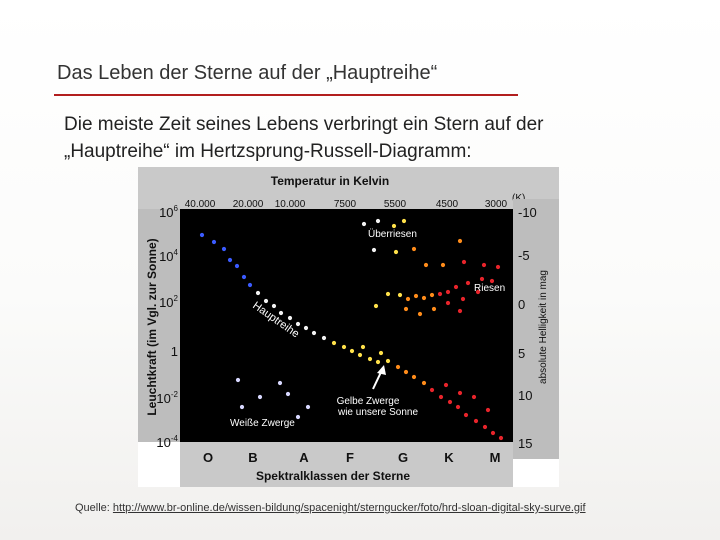 This screenshot has height=540, width=720. What do you see at coordinates (304, 457) in the screenshot?
I see `spectral-class-label: A` at bounding box center [304, 457].